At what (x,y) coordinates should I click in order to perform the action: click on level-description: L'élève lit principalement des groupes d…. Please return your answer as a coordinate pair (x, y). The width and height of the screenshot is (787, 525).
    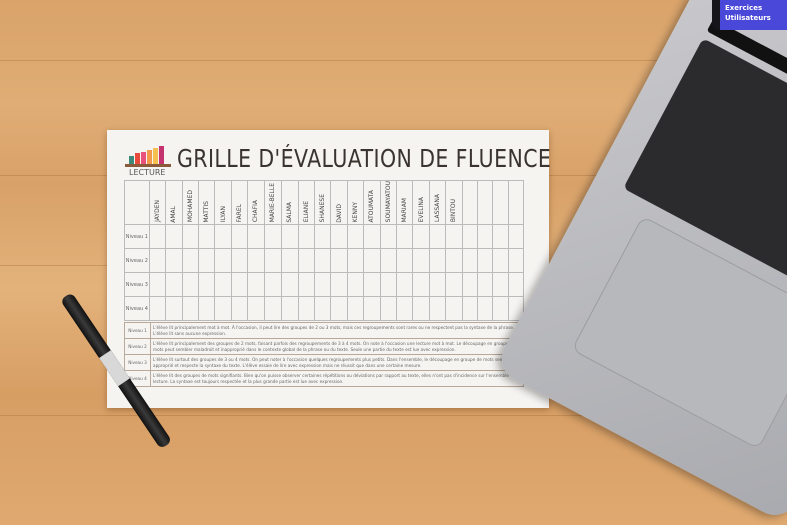
    Looking at the image, I should click on (337, 346).